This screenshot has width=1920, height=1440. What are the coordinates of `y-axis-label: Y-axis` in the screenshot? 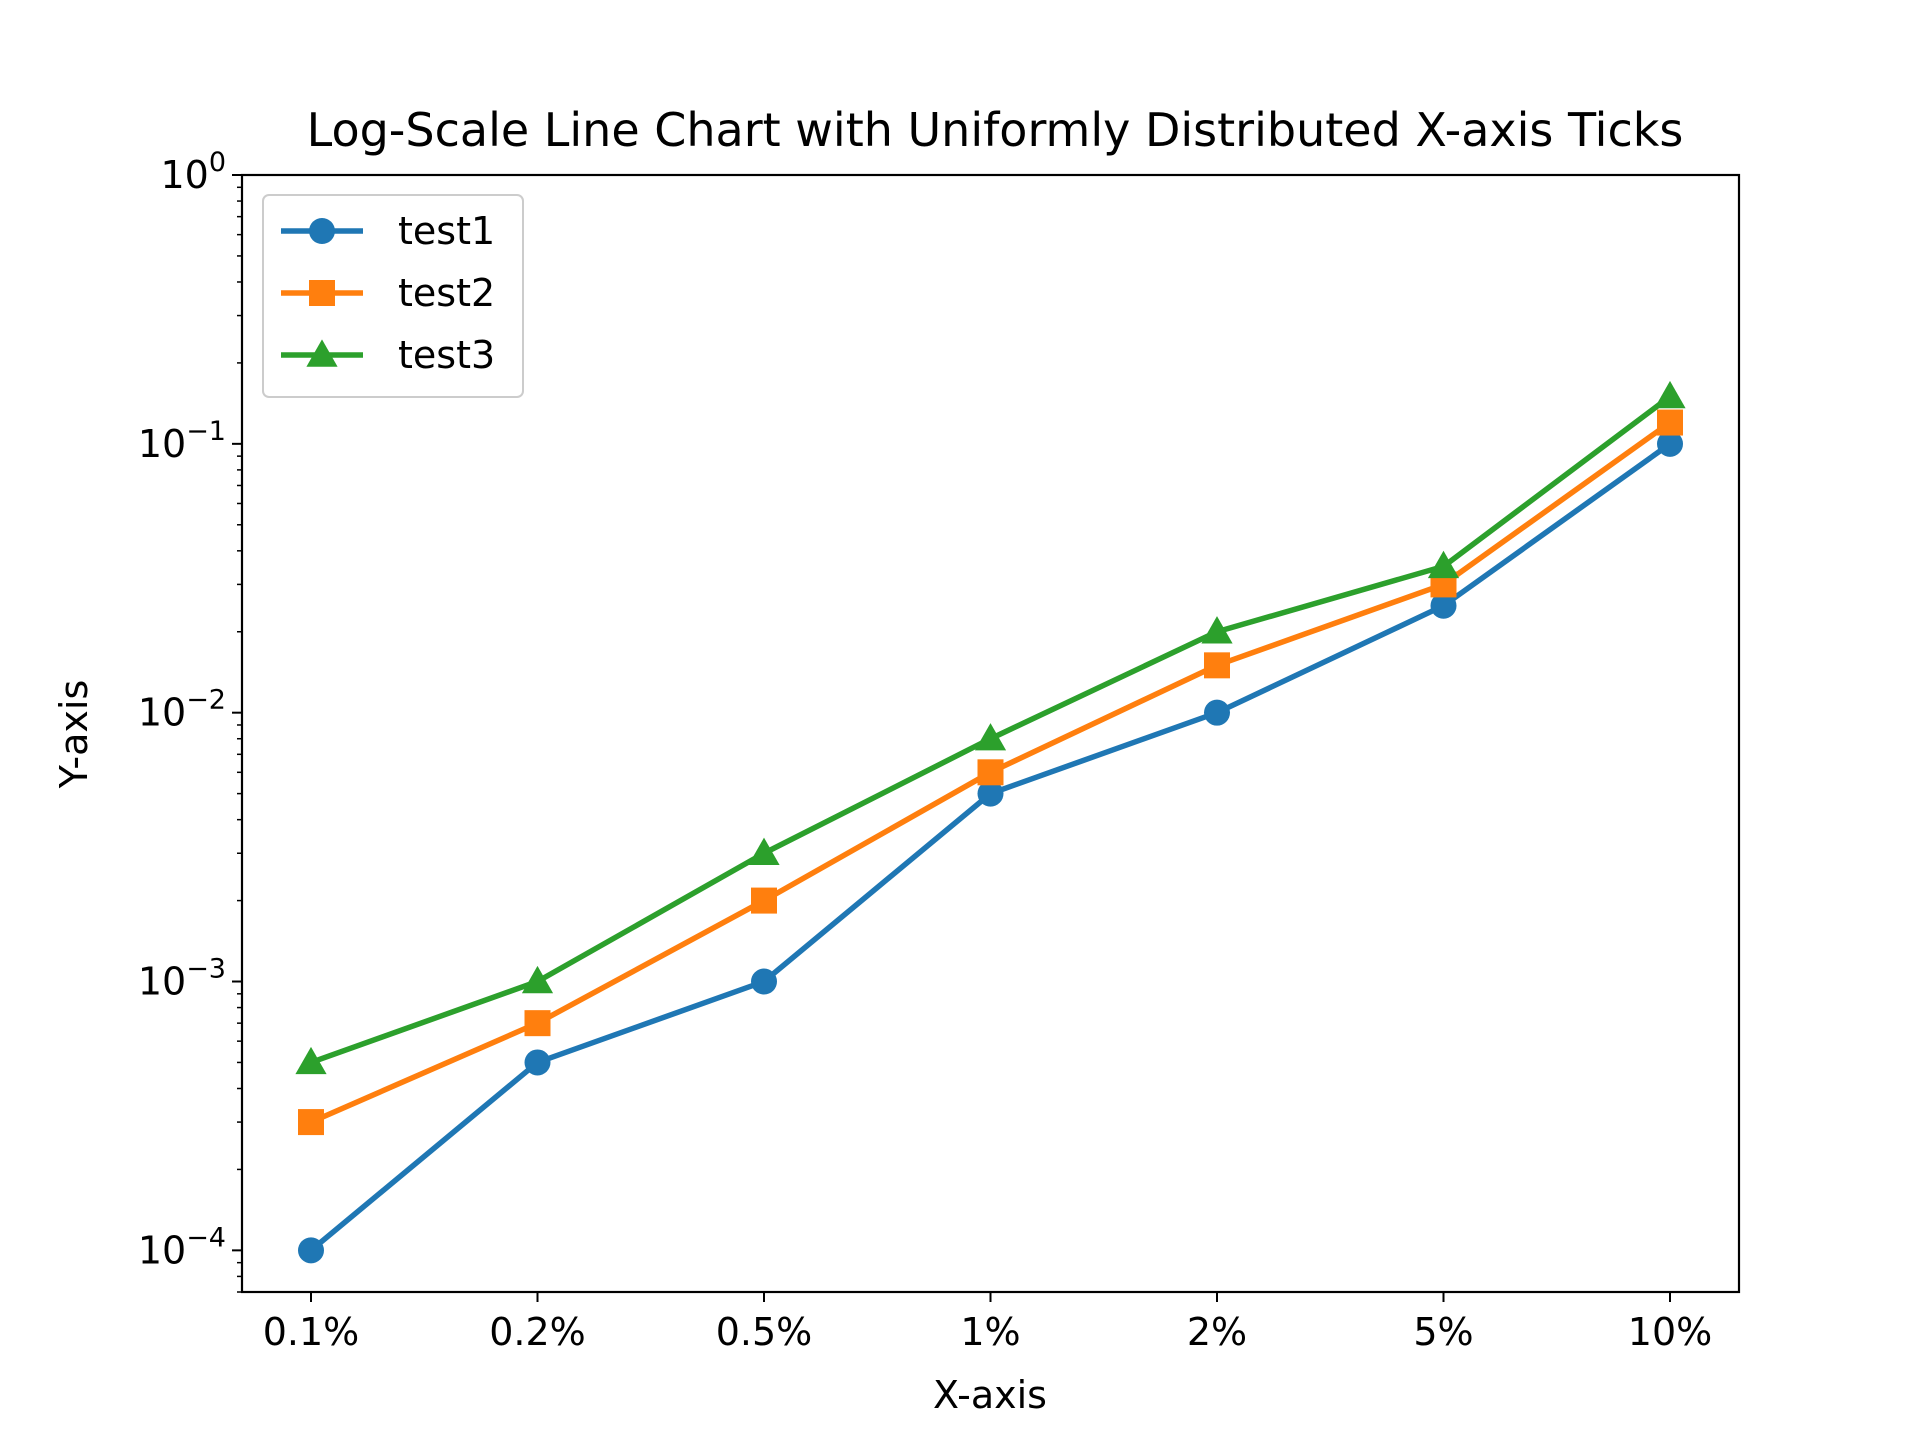 It's located at (74, 735).